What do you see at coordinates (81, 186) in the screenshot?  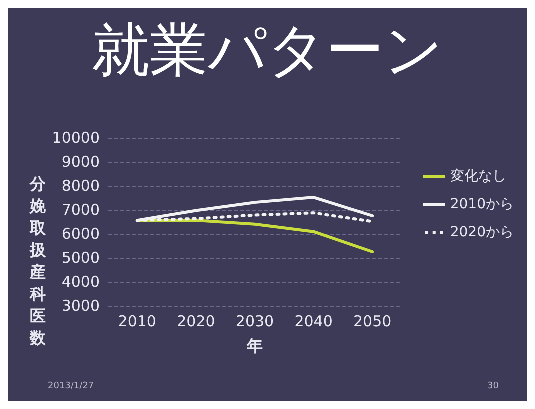 I see `y-tick-label: 8000` at bounding box center [81, 186].